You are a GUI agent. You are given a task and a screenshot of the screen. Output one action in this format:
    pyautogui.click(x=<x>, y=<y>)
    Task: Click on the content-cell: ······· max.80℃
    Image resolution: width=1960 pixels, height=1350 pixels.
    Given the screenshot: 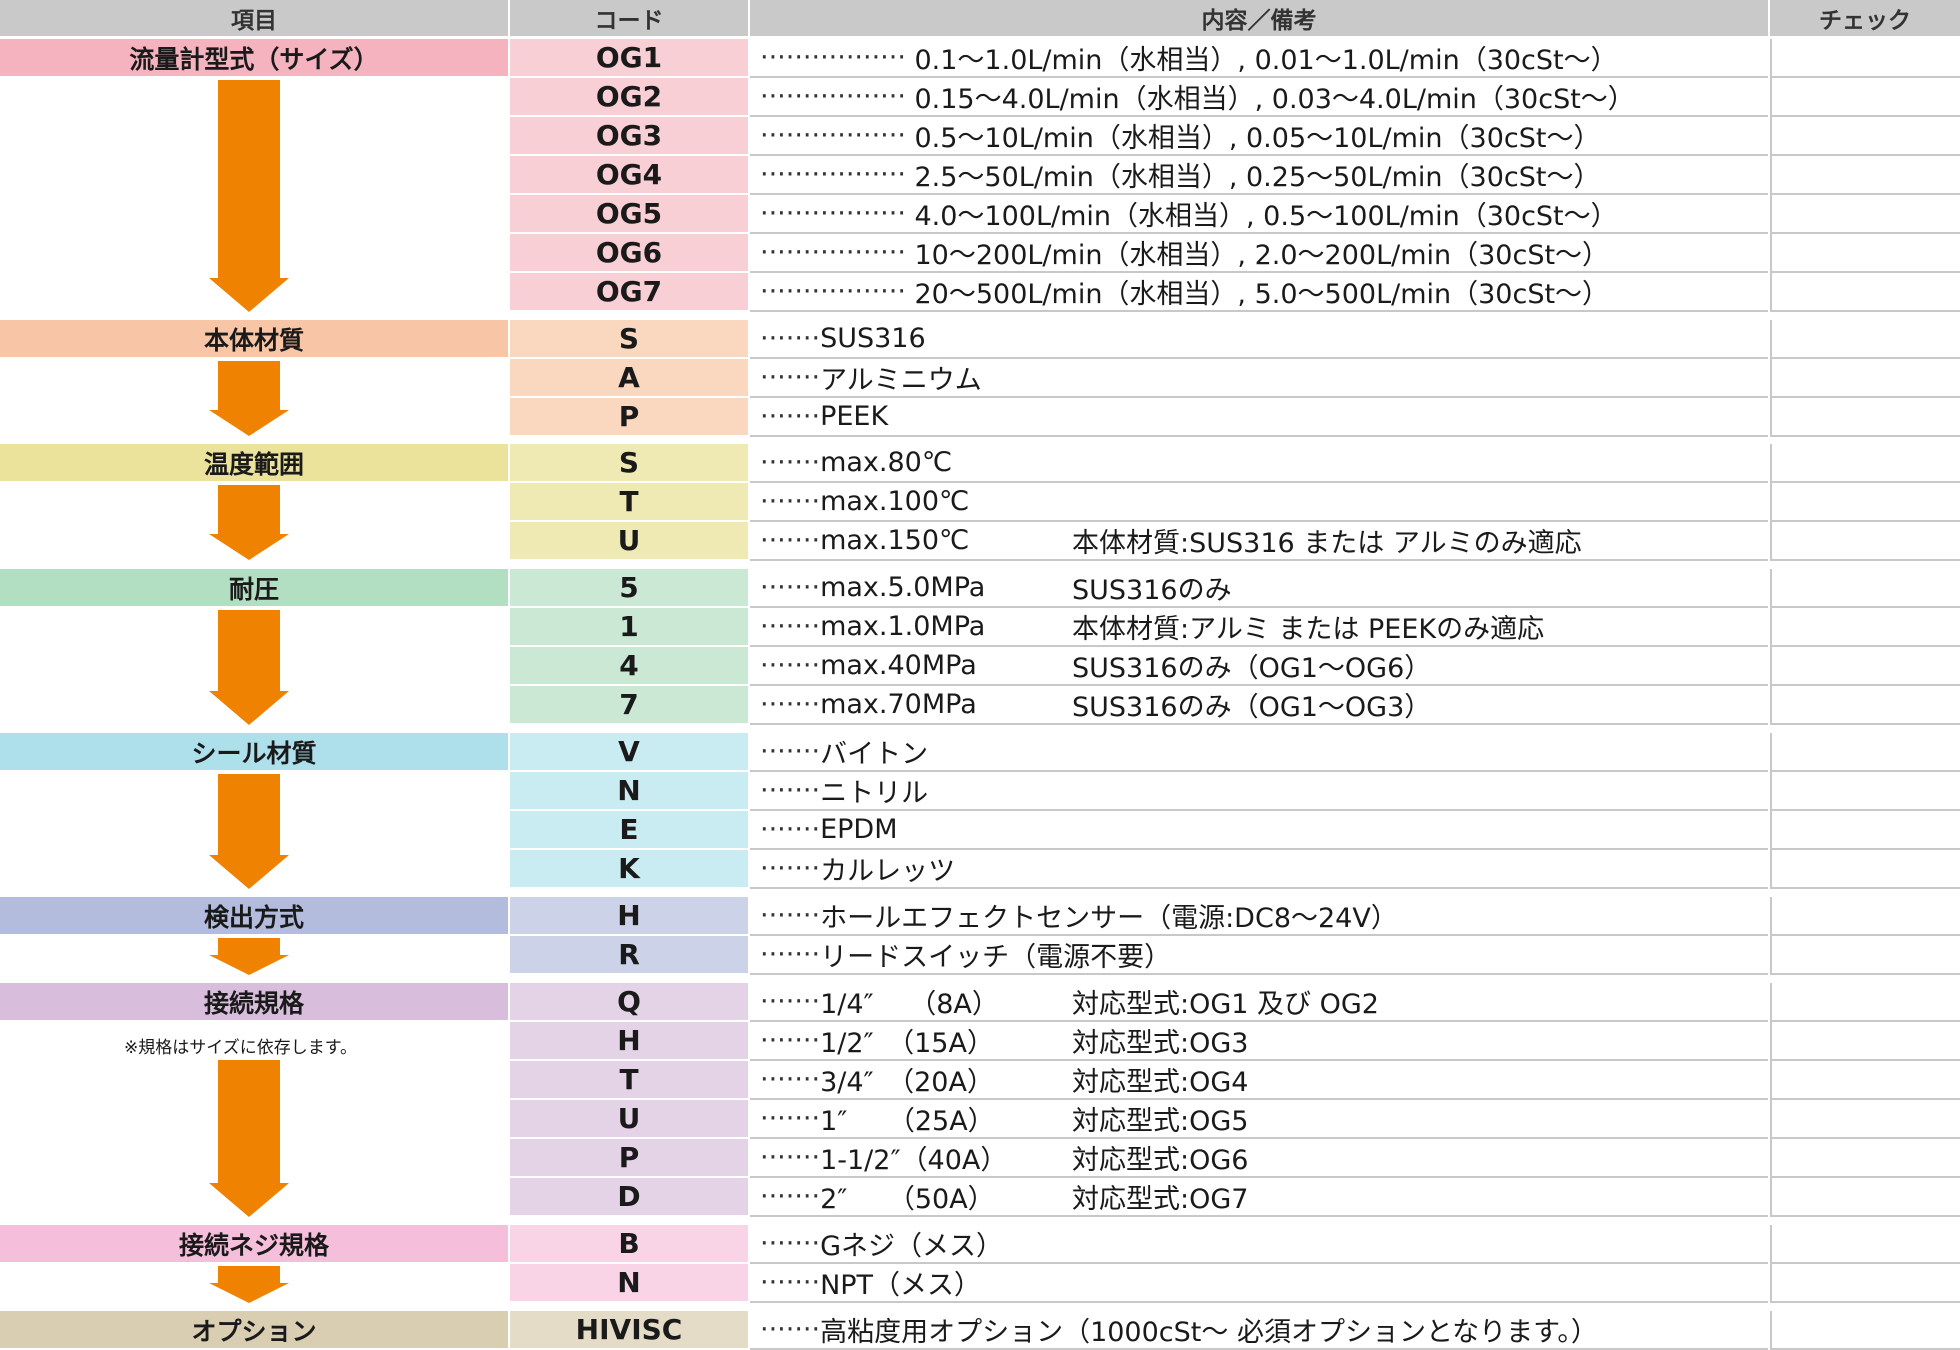 What is the action you would take?
    pyautogui.click(x=1259, y=463)
    